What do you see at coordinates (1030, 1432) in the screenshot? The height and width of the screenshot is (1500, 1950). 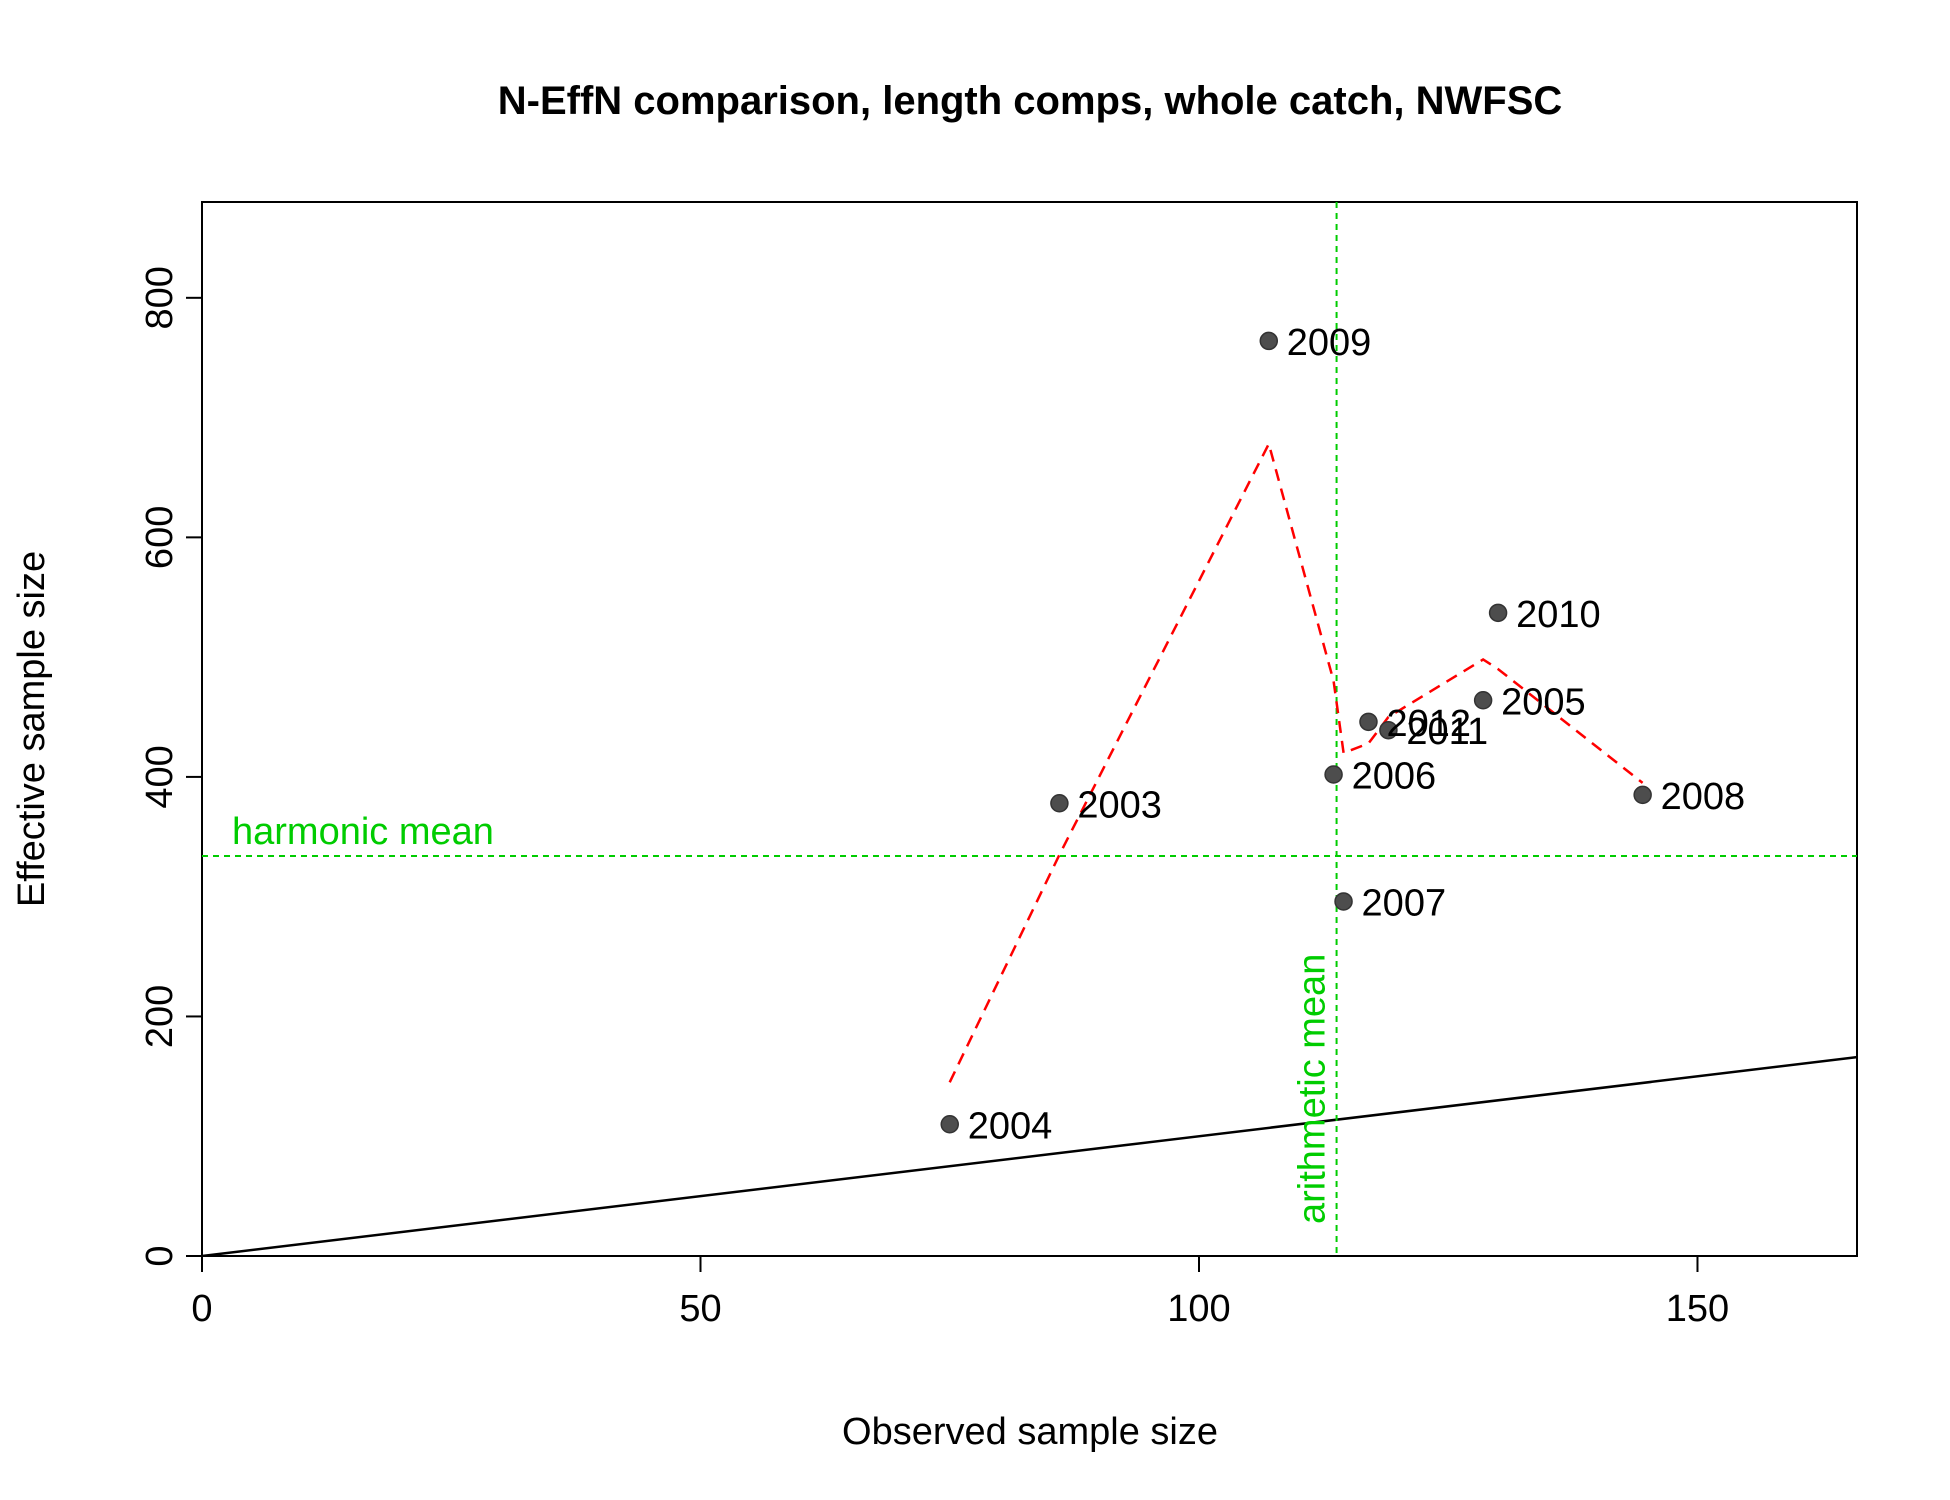 I see `x-axis-label: Observed sample size` at bounding box center [1030, 1432].